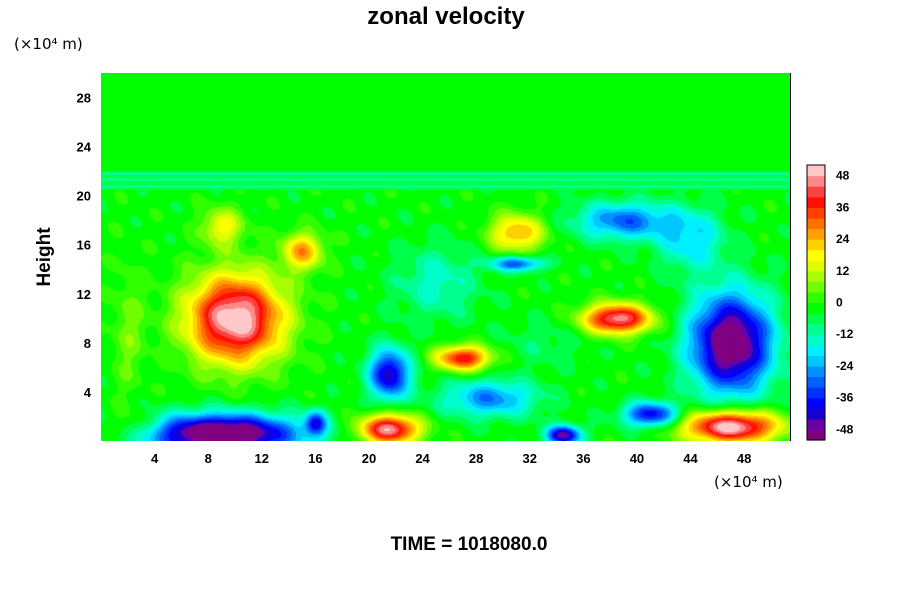 The height and width of the screenshot is (600, 900). What do you see at coordinates (48, 44) in the screenshot?
I see `y-axis-unit: (×10⁴ m)` at bounding box center [48, 44].